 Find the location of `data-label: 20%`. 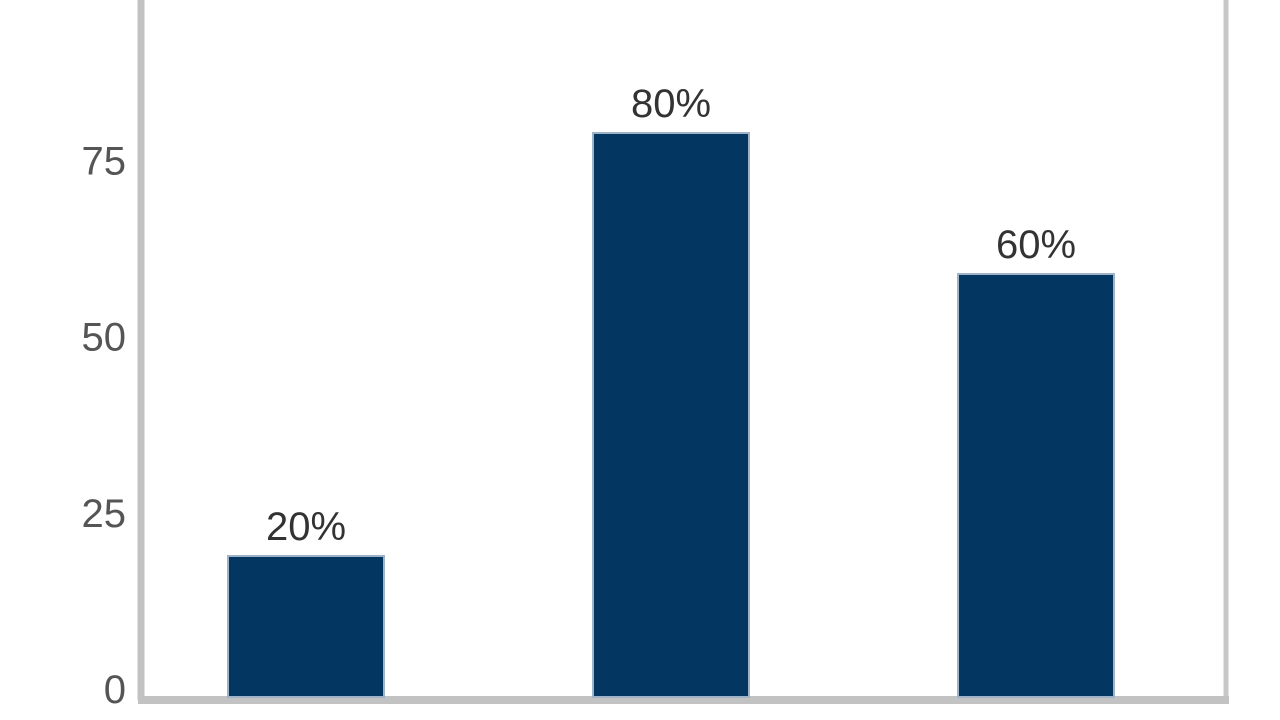

data-label: 20% is located at coordinates (306, 527).